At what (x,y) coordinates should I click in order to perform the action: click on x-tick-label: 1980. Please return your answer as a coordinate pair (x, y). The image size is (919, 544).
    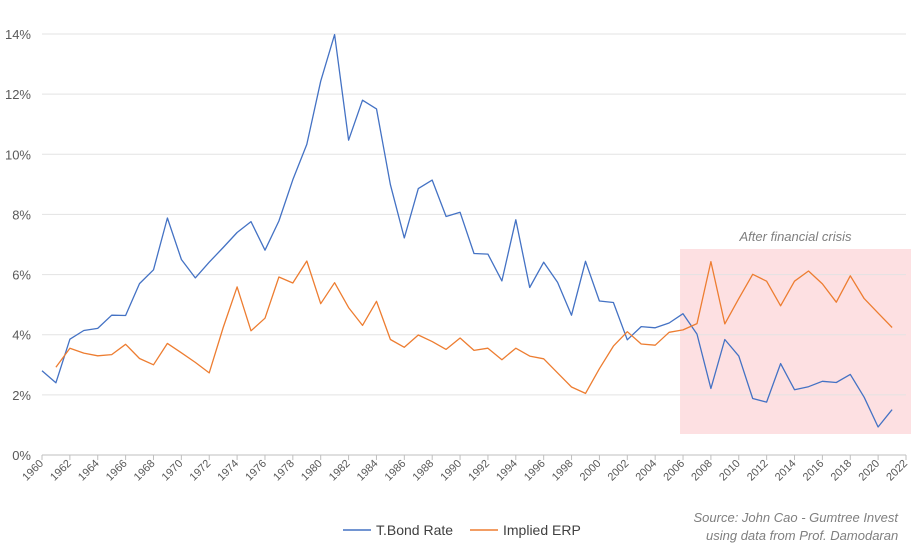
    Looking at the image, I should click on (312, 471).